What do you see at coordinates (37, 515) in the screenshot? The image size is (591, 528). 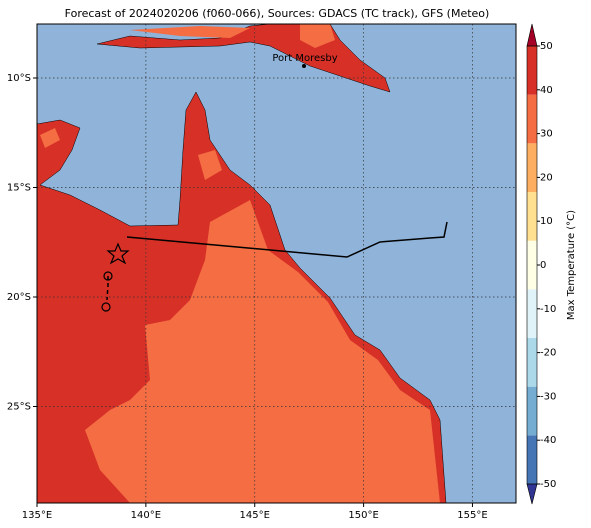 I see `lon-tick-label: 135°E` at bounding box center [37, 515].